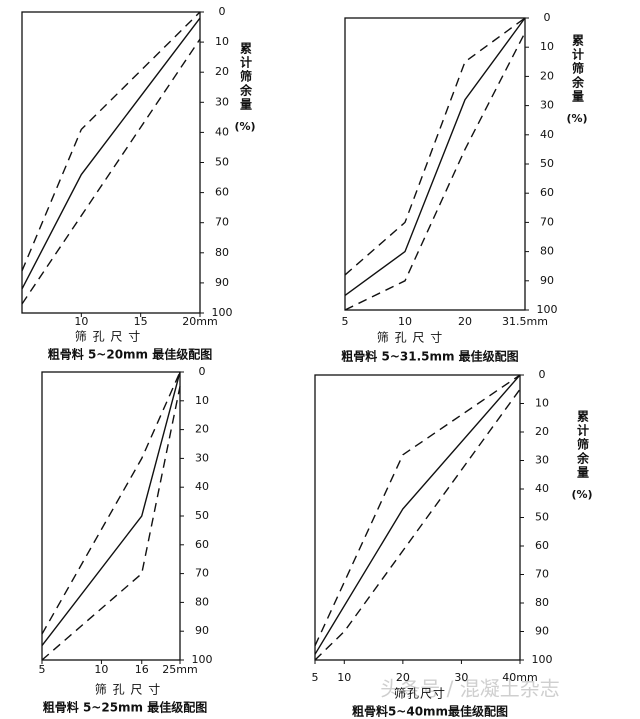 Image resolution: width=640 pixels, height=719 pixels. What do you see at coordinates (141, 321) in the screenshot?
I see `x-tick-label: 15` at bounding box center [141, 321].